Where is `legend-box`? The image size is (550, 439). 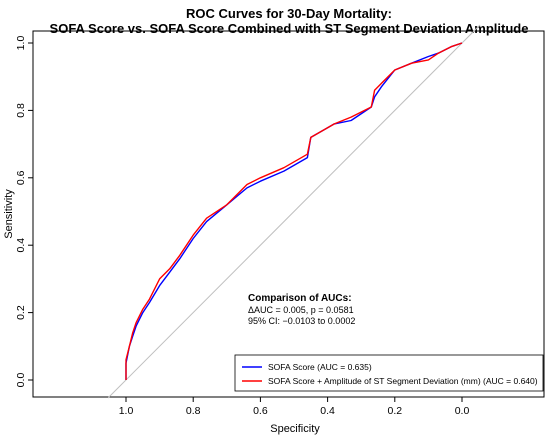
legend-box is located at coordinates (389, 373).